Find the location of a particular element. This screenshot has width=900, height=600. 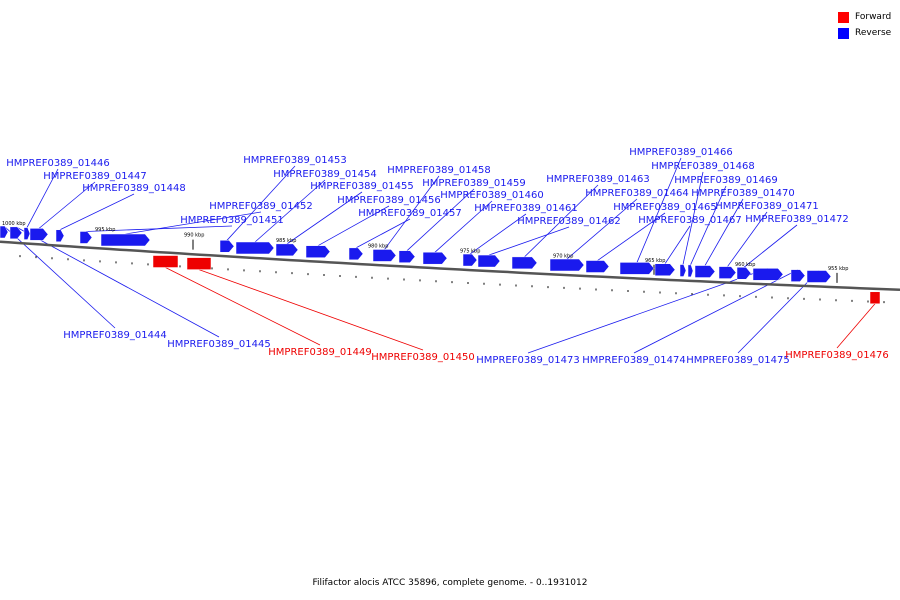

gene-label: HMPREF0389_01475 is located at coordinates (737, 360).